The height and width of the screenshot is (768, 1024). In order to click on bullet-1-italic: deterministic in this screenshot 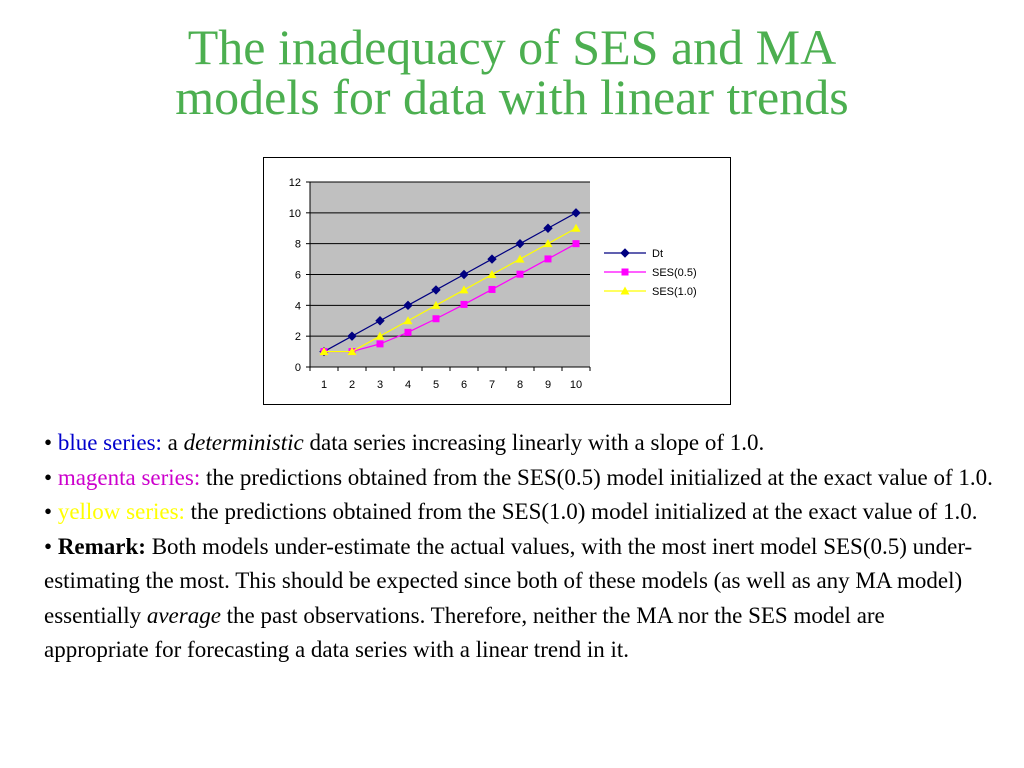, I will do `click(243, 442)`.